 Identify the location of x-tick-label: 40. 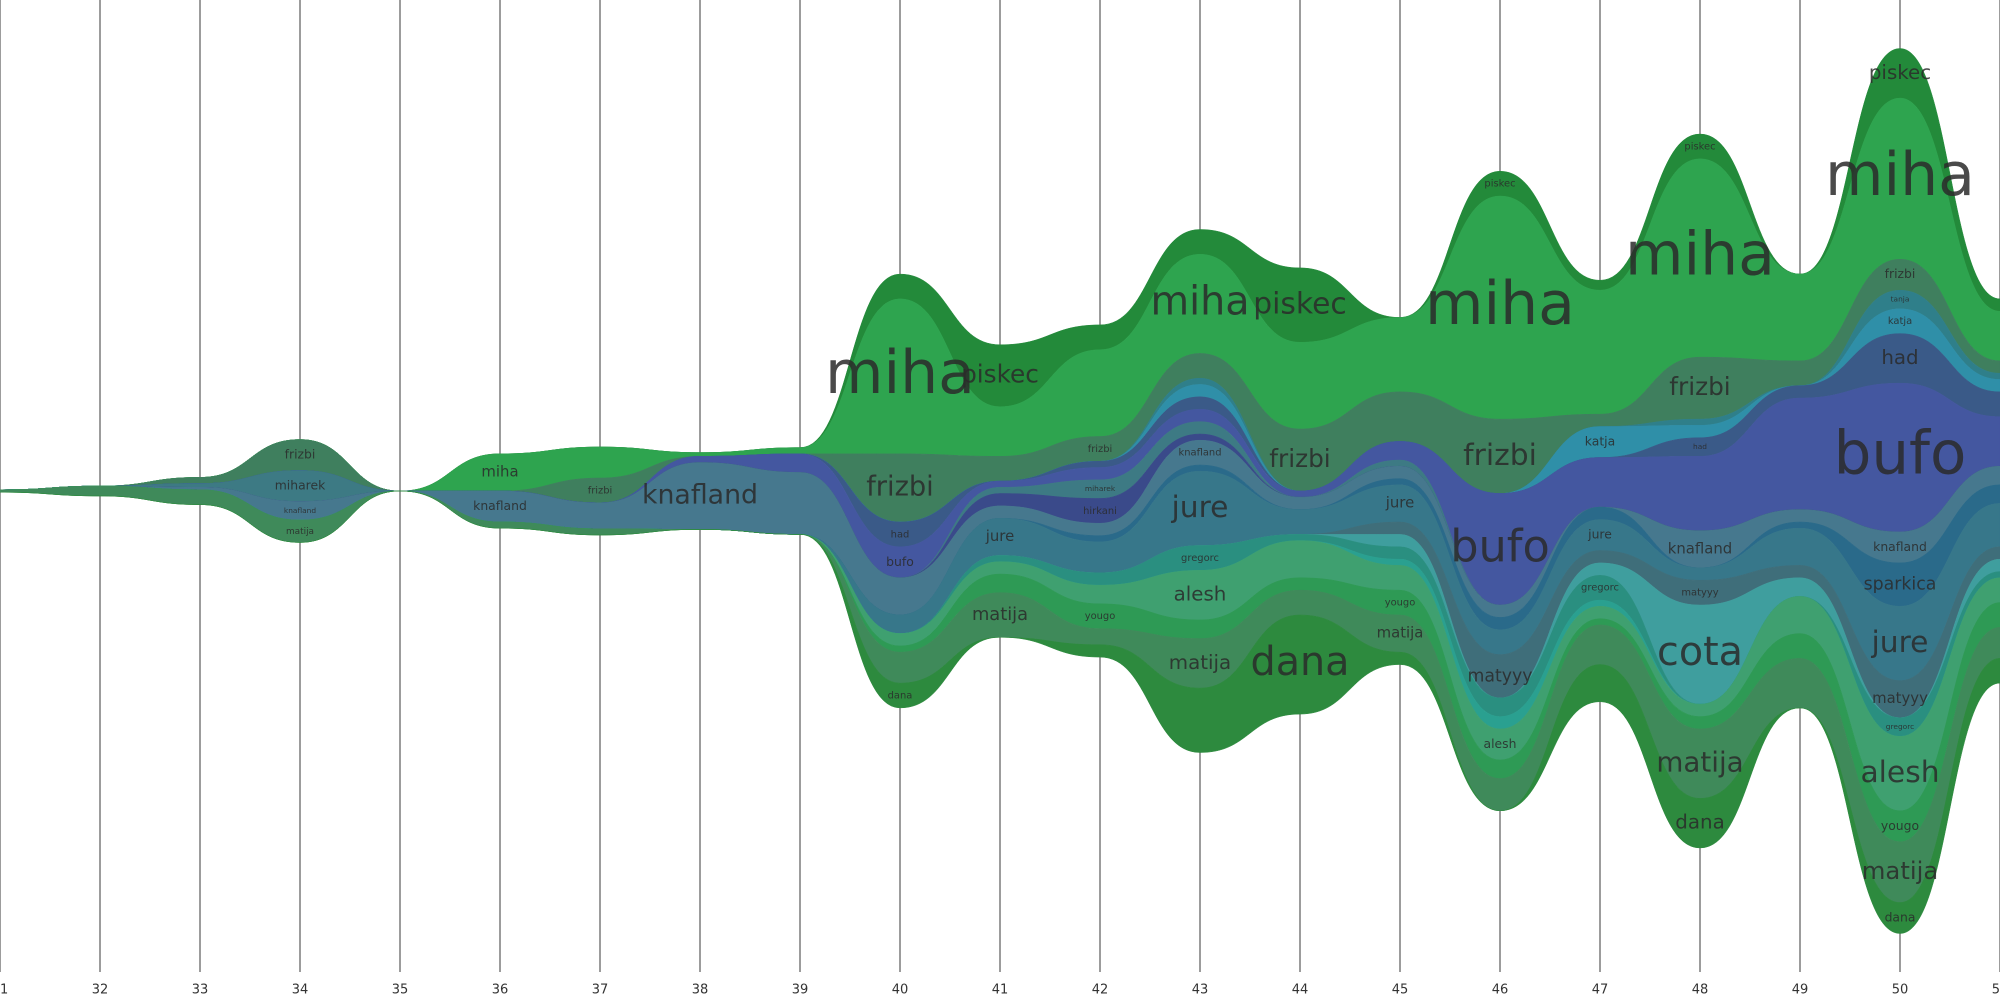
(900, 990).